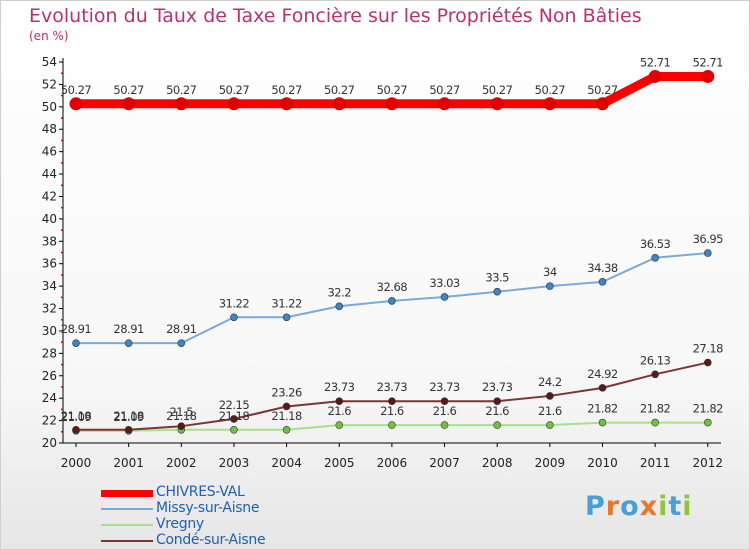 This screenshot has width=750, height=550. I want to click on data-label: 33.5, so click(497, 278).